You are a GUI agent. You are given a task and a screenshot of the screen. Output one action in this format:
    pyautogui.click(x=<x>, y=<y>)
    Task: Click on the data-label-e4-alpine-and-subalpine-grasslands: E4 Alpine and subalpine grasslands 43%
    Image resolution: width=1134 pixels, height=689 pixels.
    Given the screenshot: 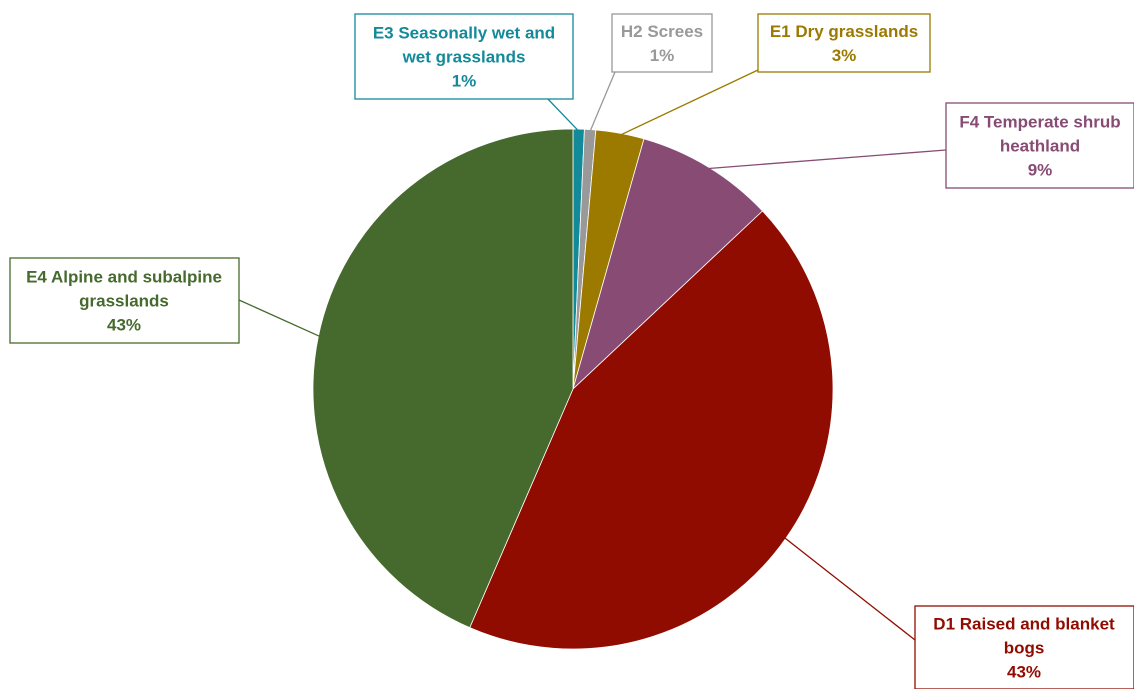 What is the action you would take?
    pyautogui.click(x=165, y=300)
    